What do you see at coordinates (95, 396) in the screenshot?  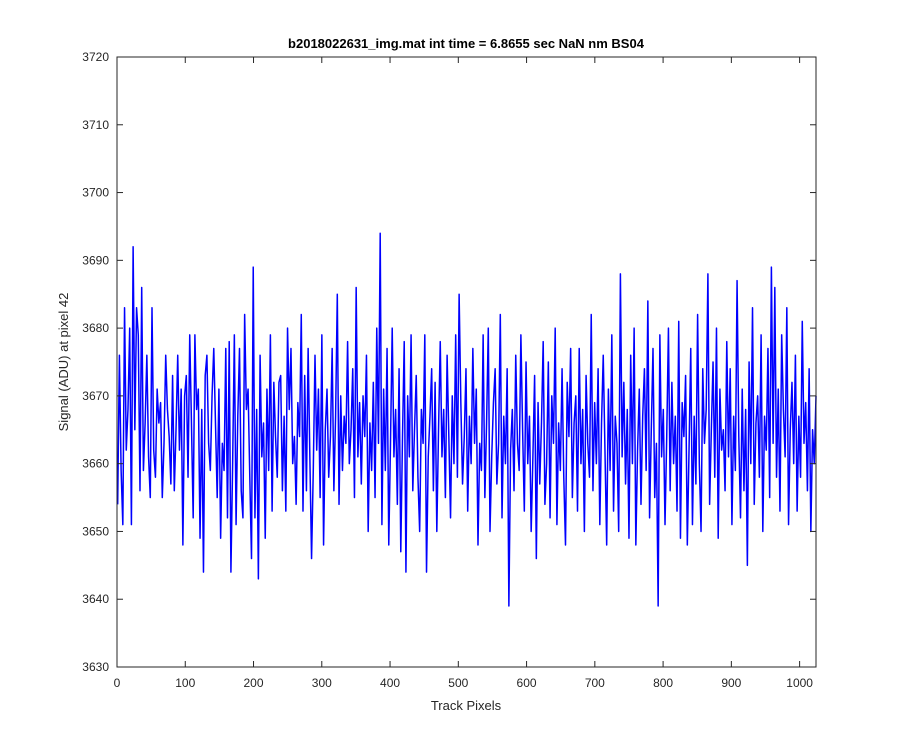 I see `y-tick-label: 3670` at bounding box center [95, 396].